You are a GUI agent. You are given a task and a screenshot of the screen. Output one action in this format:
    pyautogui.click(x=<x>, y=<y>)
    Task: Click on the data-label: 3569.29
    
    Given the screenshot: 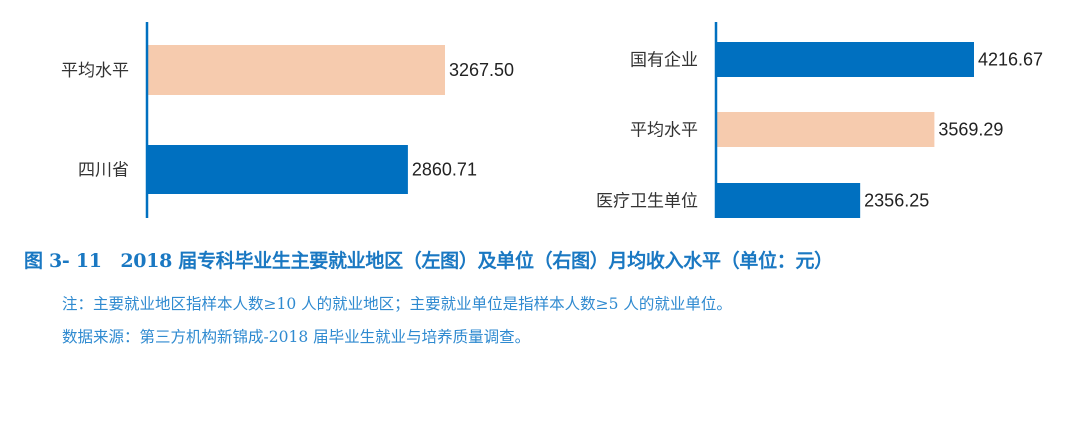 What is the action you would take?
    pyautogui.click(x=970, y=130)
    